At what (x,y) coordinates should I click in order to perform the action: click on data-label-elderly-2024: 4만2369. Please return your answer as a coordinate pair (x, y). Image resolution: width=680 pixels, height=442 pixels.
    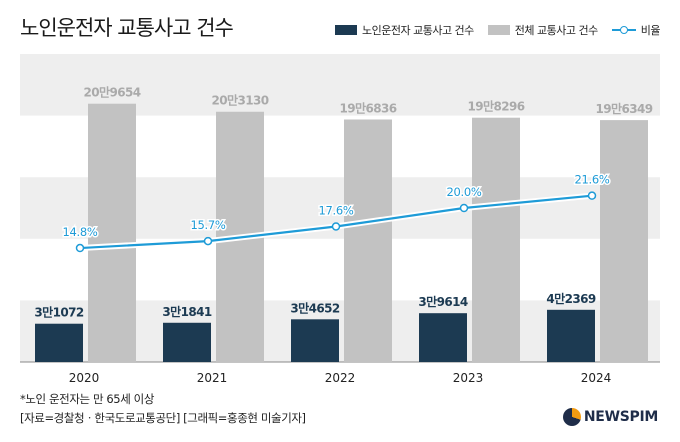
    Looking at the image, I should click on (570, 298).